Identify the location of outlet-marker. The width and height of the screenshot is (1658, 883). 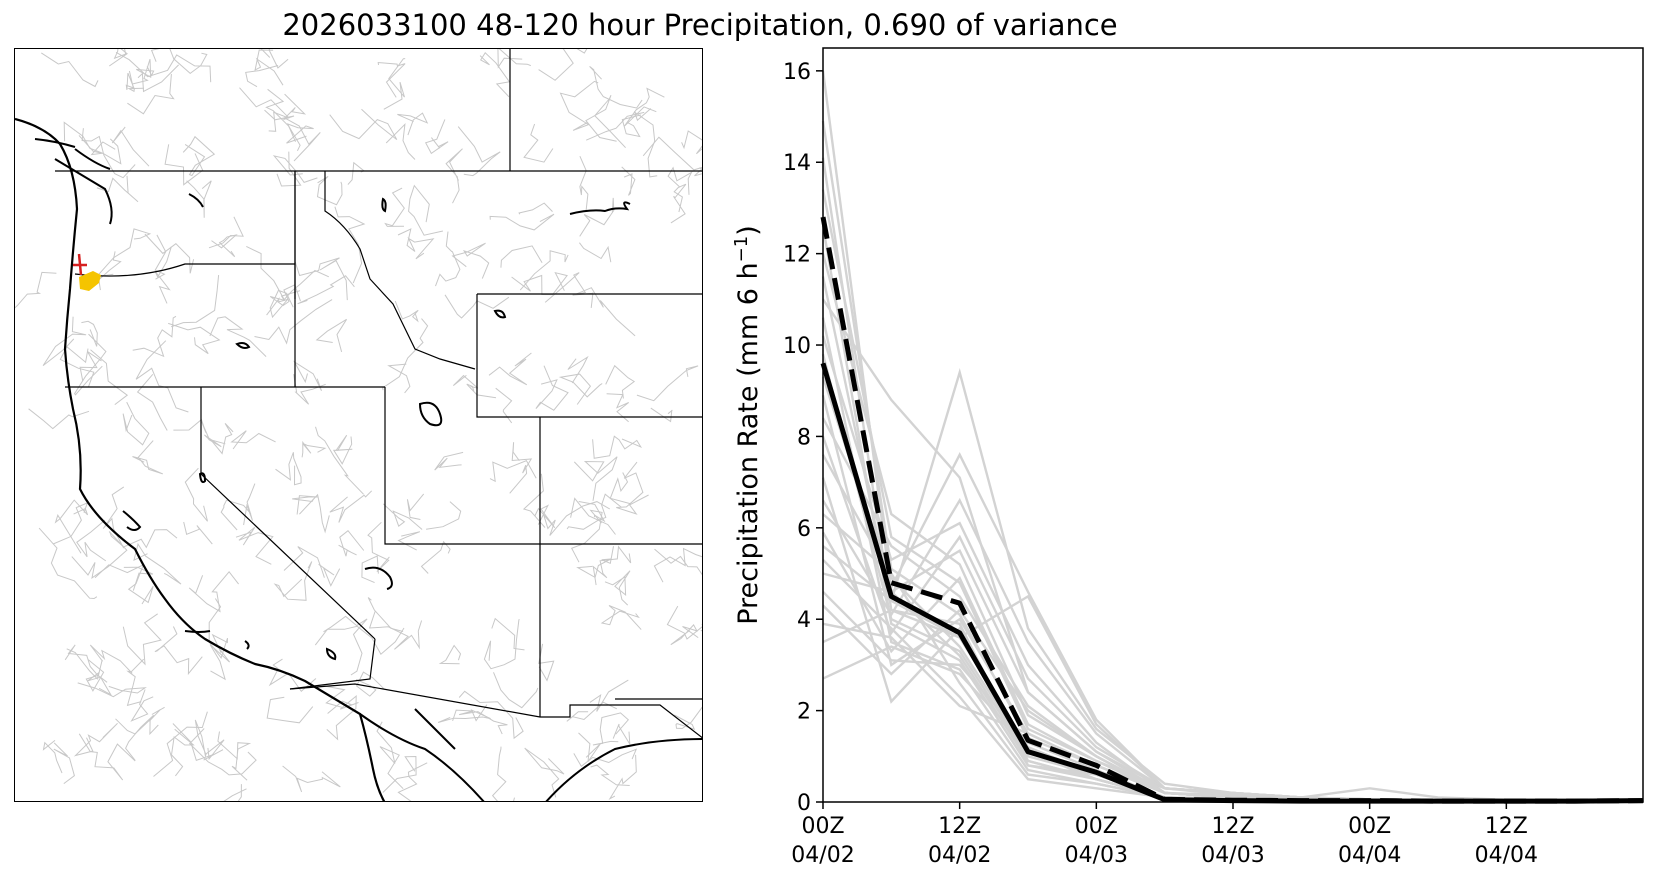
(80, 264).